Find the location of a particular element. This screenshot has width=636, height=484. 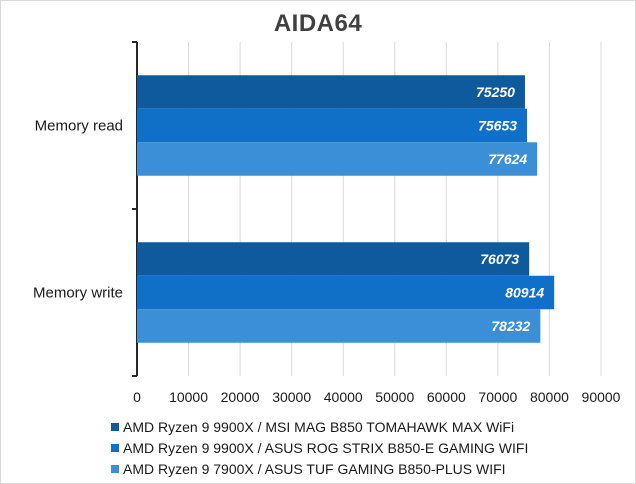

chart-title: AIDA64 is located at coordinates (318, 23).